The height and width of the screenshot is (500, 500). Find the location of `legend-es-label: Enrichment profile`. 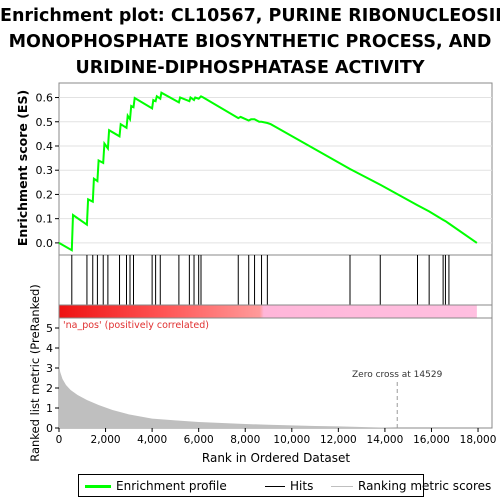

legend-es-label: Enrichment profile is located at coordinates (171, 486).